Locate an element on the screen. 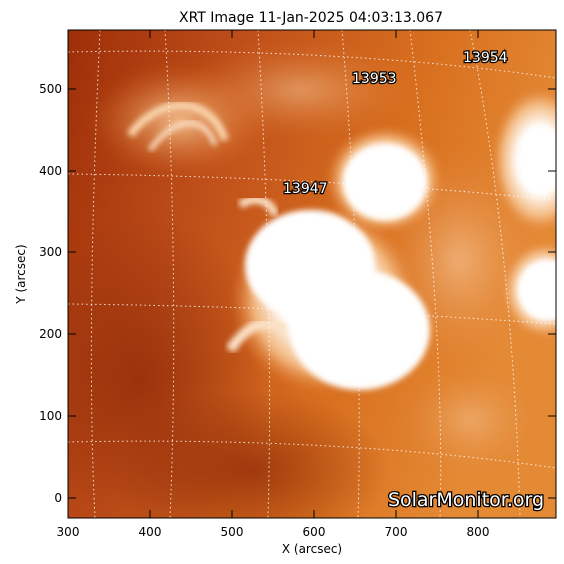 The height and width of the screenshot is (564, 564). x-tick-label: 300 is located at coordinates (68, 532).